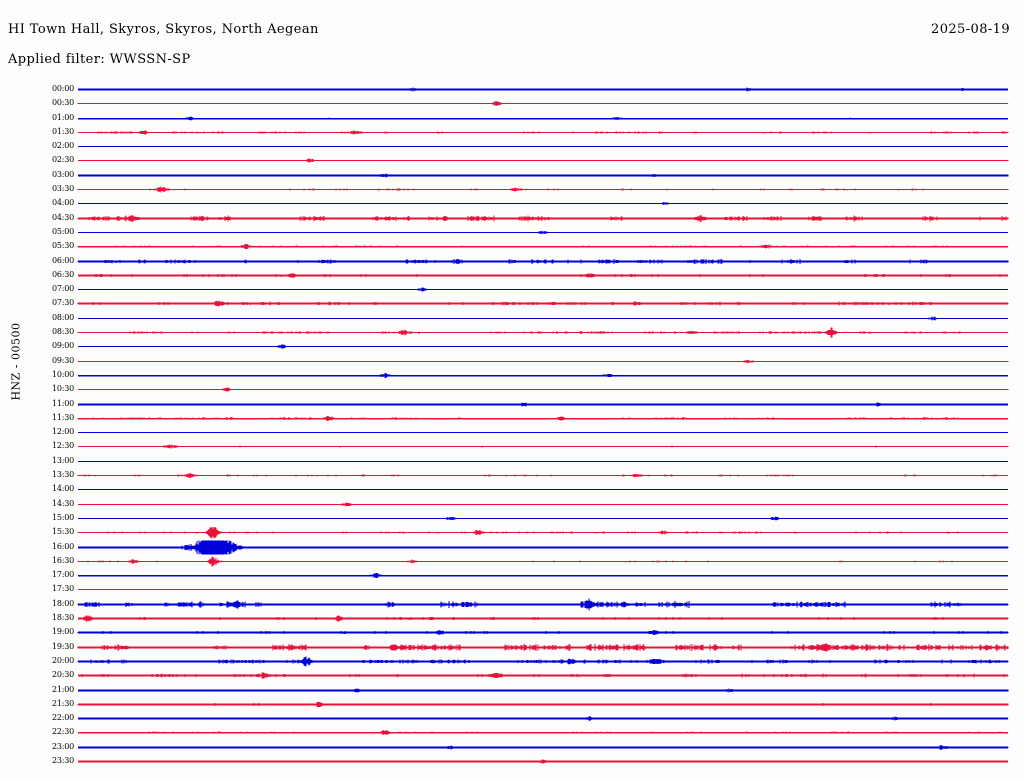 This screenshot has width=1024, height=780. What do you see at coordinates (62, 560) in the screenshot?
I see `trace-time-label: 16:30` at bounding box center [62, 560].